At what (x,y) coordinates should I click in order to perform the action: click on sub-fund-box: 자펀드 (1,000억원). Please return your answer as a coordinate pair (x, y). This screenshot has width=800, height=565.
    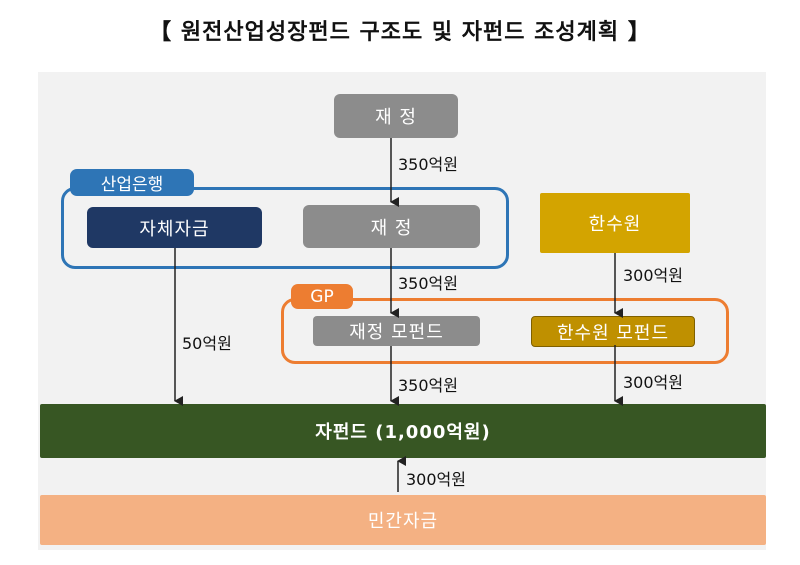
    Looking at the image, I should click on (403, 431).